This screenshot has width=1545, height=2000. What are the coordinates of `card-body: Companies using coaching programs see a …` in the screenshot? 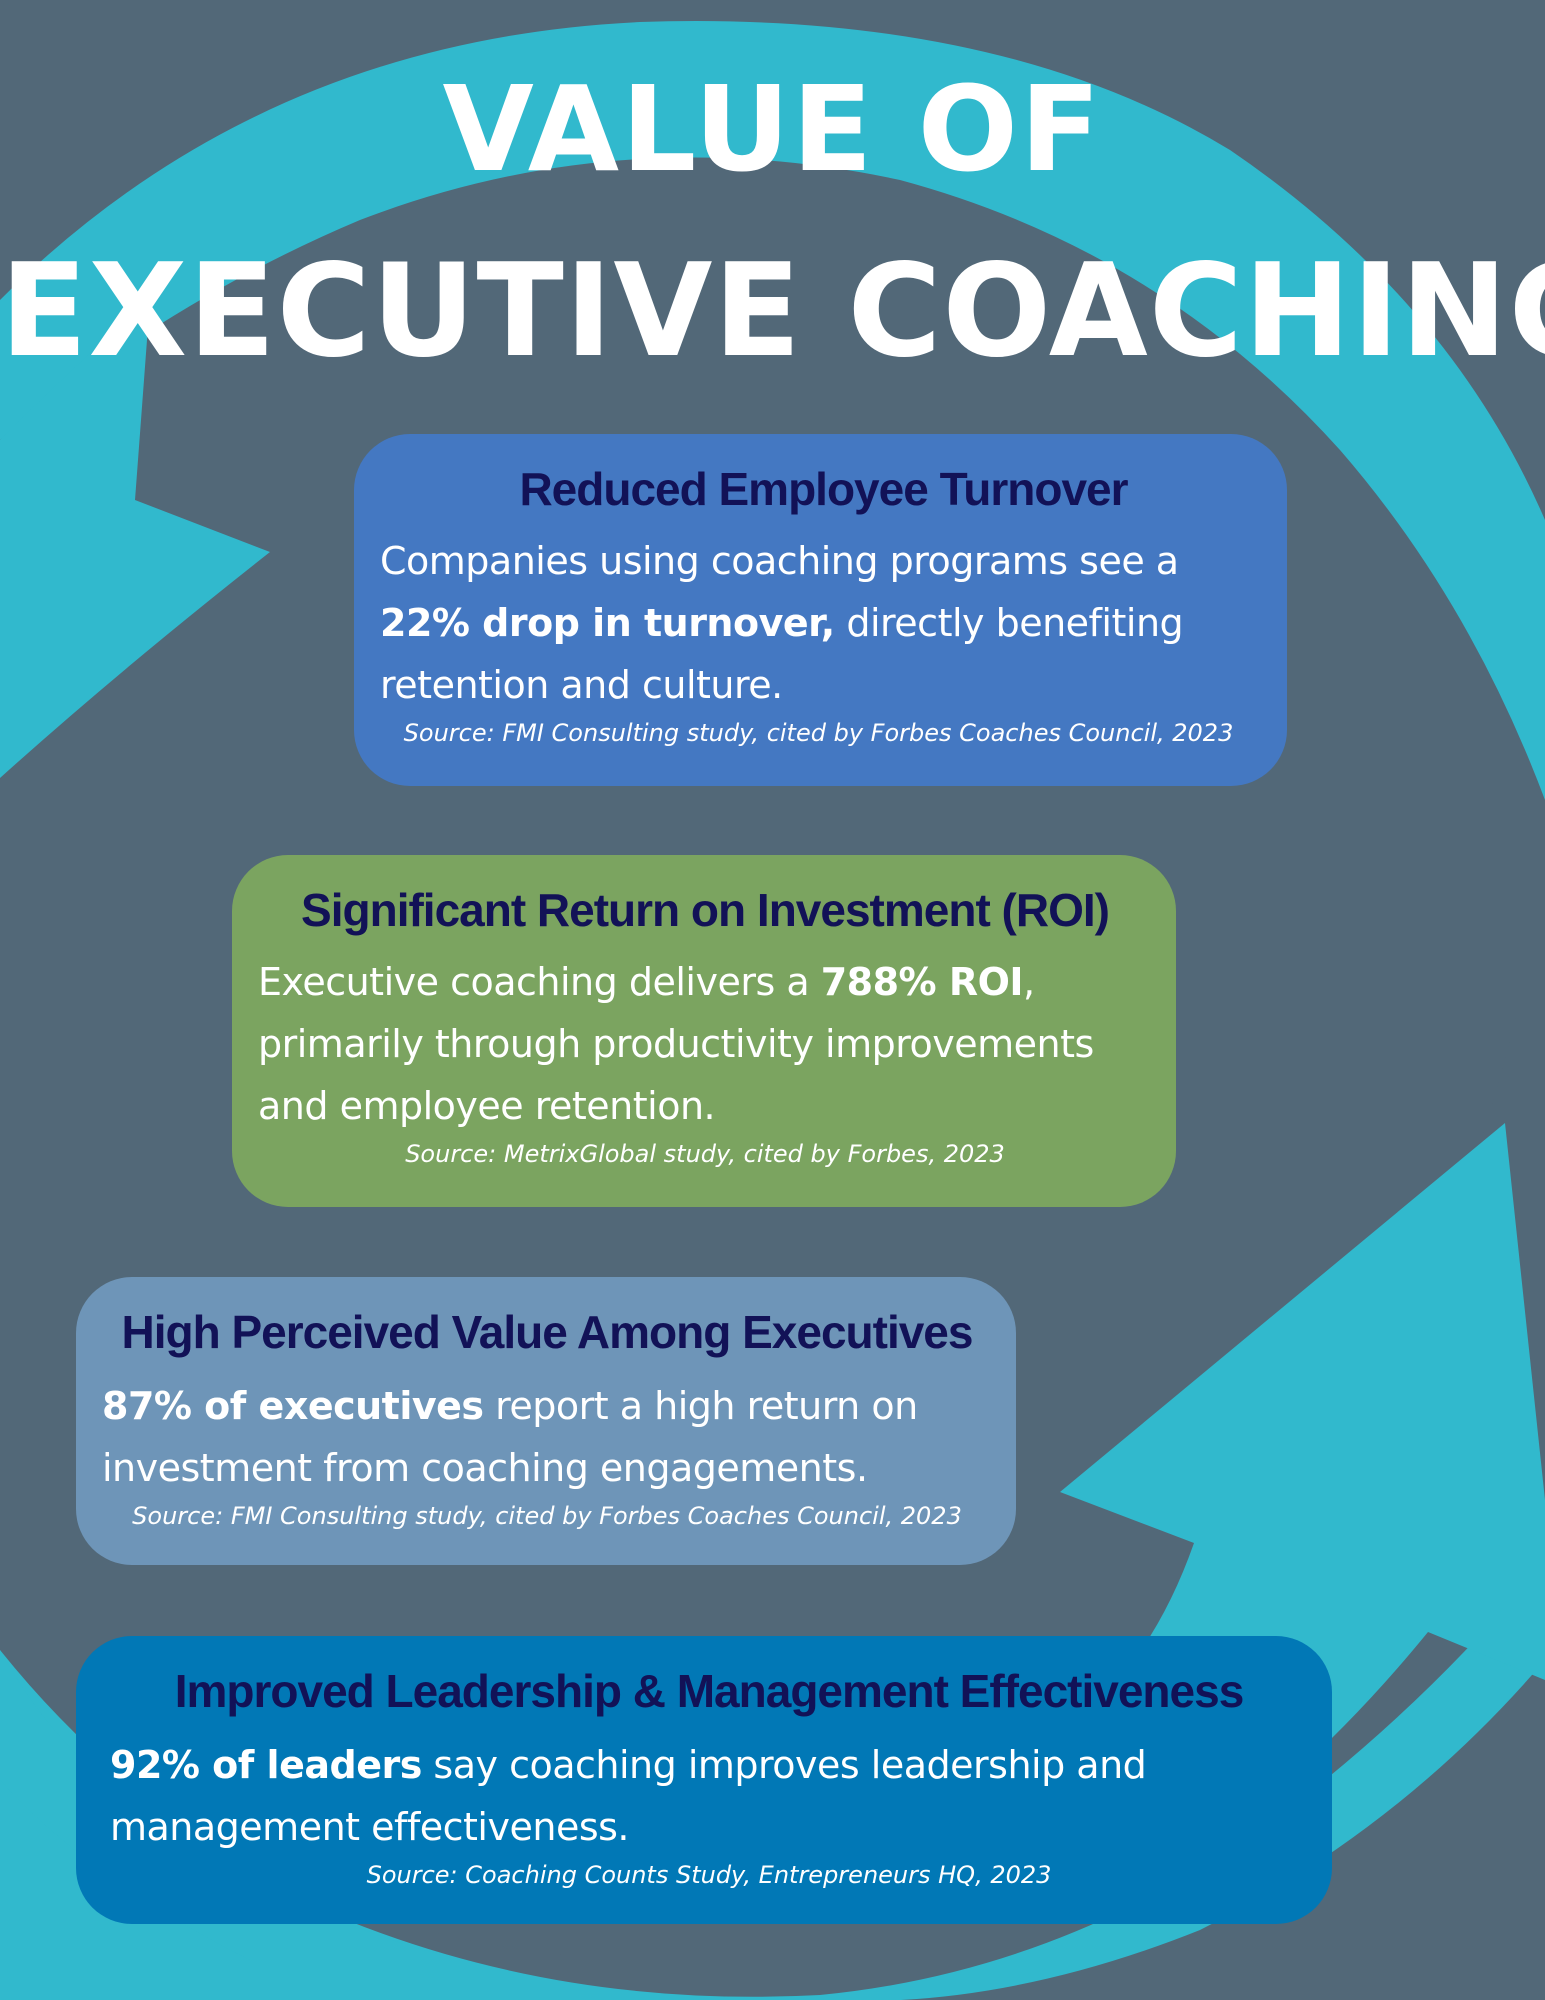 It's located at (818, 623).